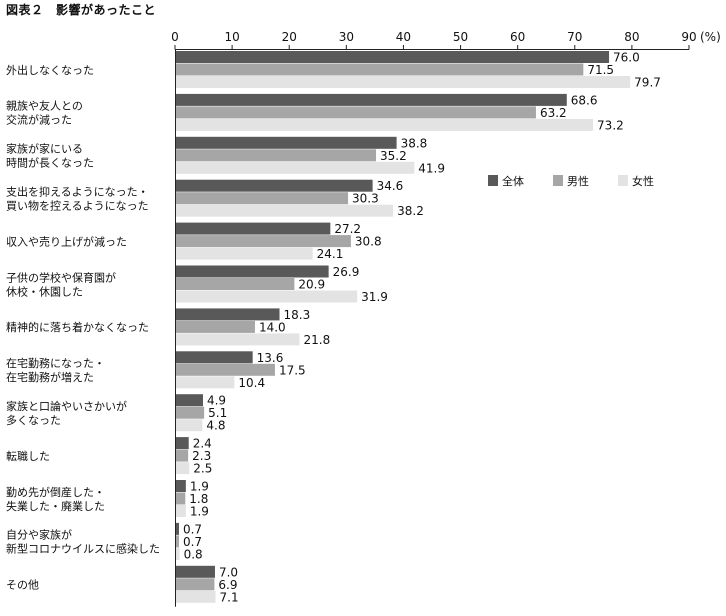  I want to click on data-label: 30.3, so click(365, 199).